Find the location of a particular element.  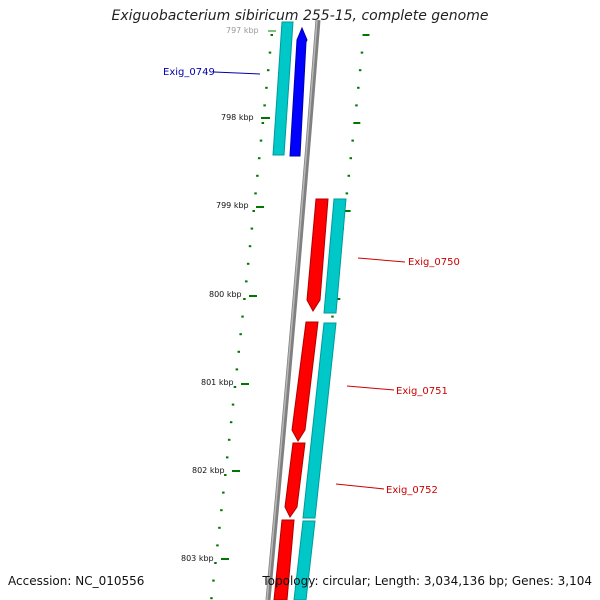

reverse-gene-track is located at coordinates (298, 91).